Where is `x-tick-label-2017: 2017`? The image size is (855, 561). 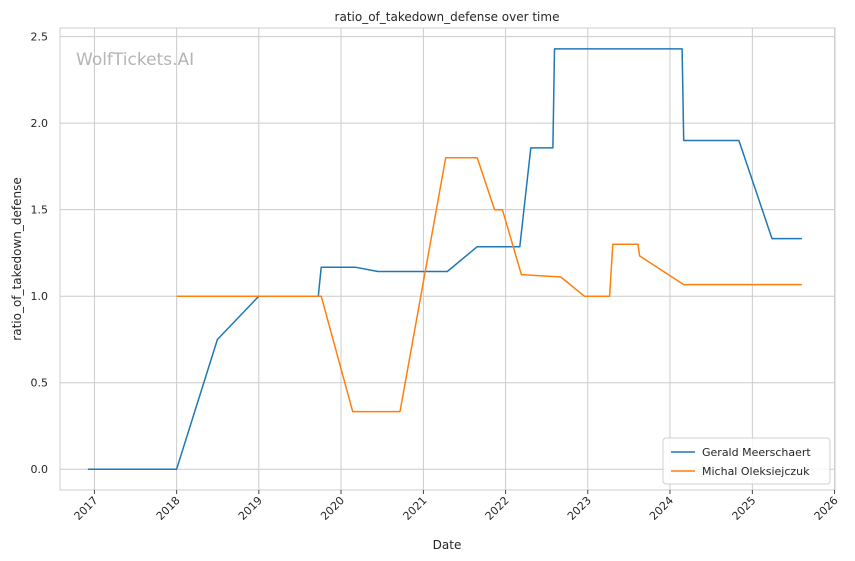
x-tick-label-2017: 2017 is located at coordinates (86, 508).